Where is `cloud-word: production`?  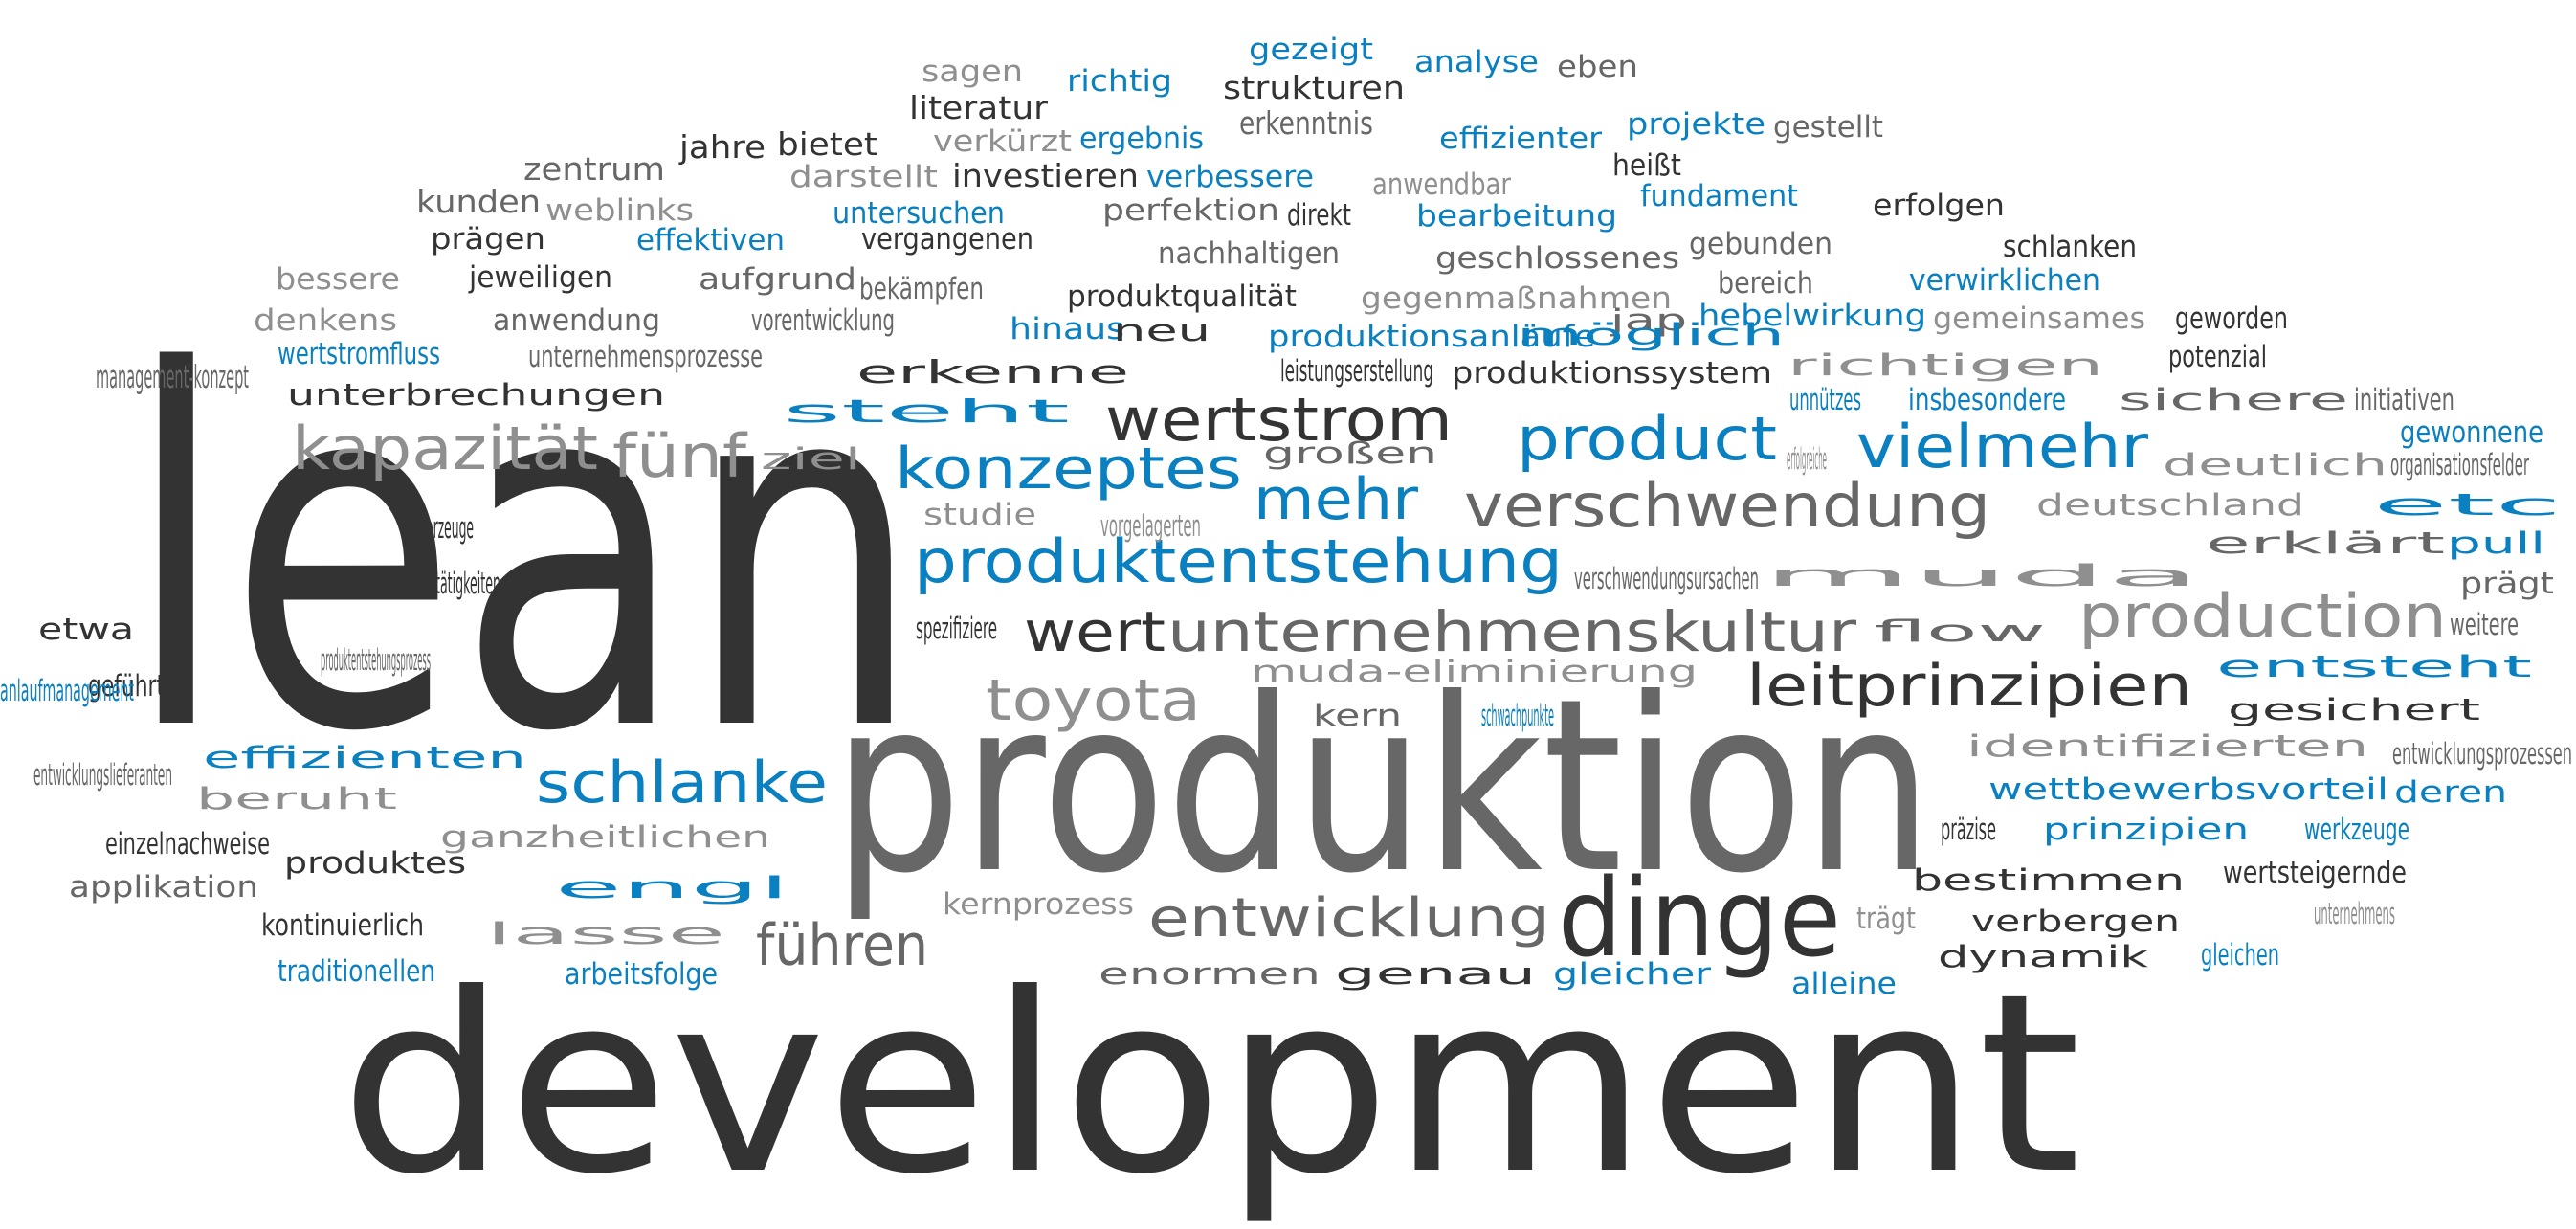 cloud-word: production is located at coordinates (2262, 616).